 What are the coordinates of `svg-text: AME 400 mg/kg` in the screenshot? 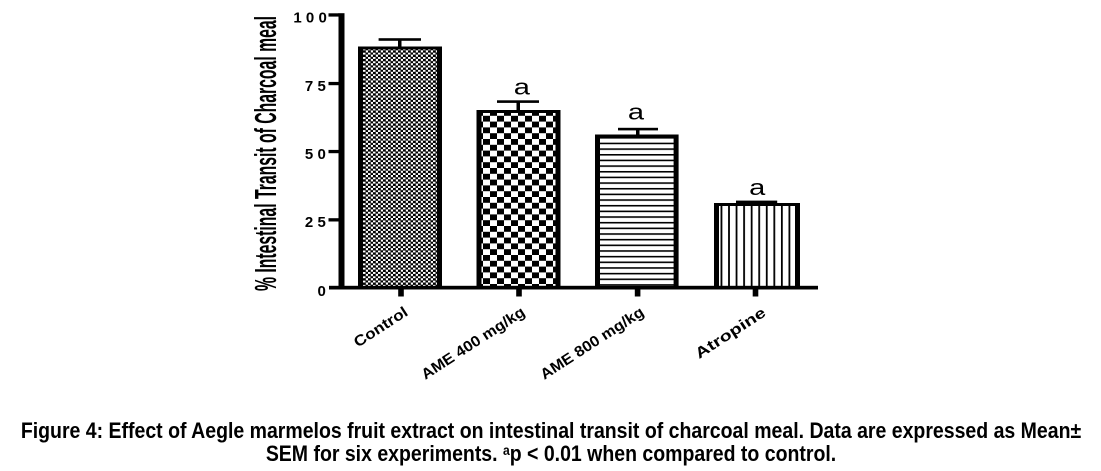 It's located at (473, 344).